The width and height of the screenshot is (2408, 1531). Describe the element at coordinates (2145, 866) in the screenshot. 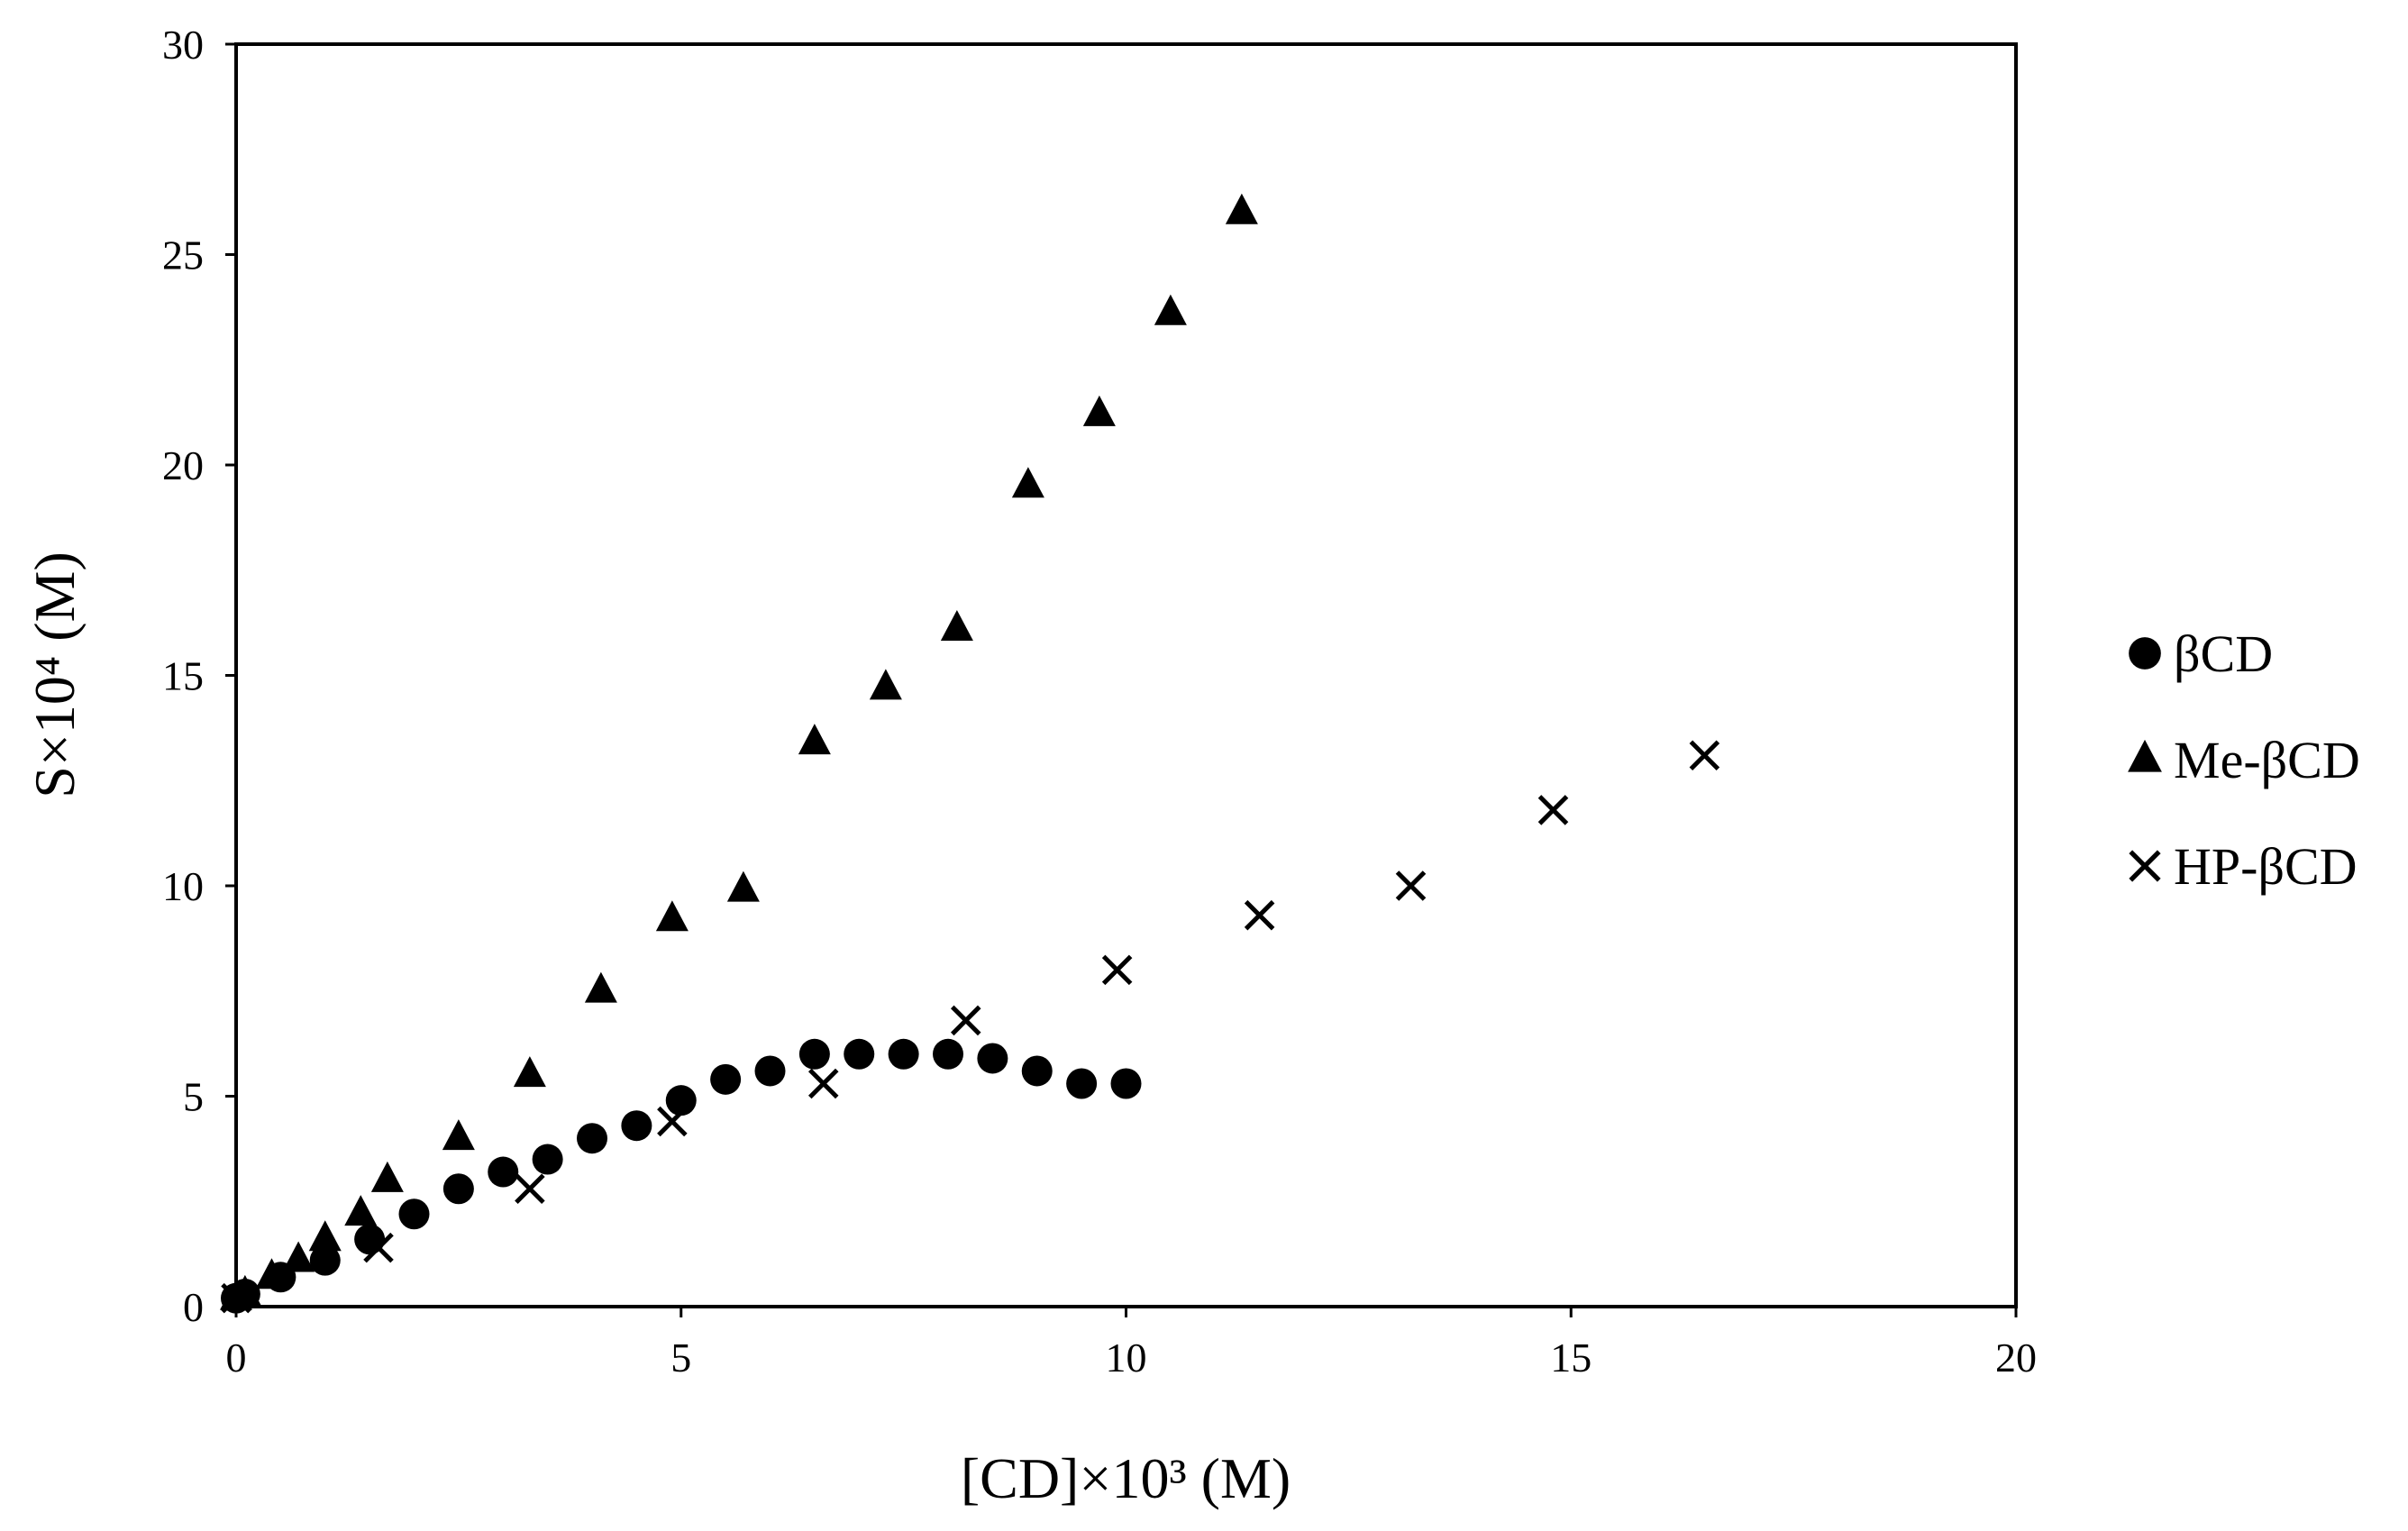

I see `legend-hp-bcd-marker` at that location.